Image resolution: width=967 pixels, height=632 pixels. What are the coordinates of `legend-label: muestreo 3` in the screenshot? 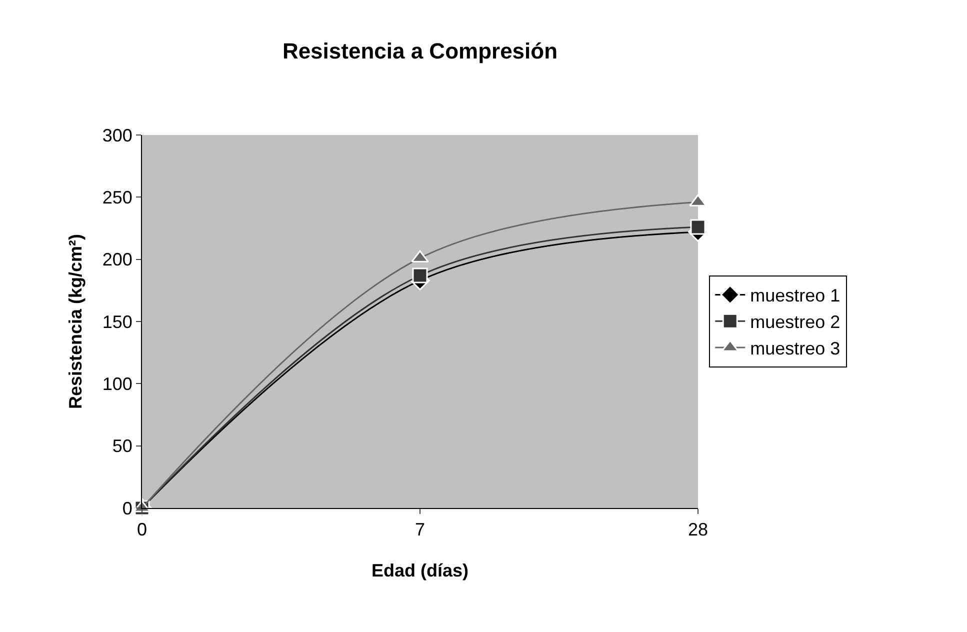 It's located at (795, 348).